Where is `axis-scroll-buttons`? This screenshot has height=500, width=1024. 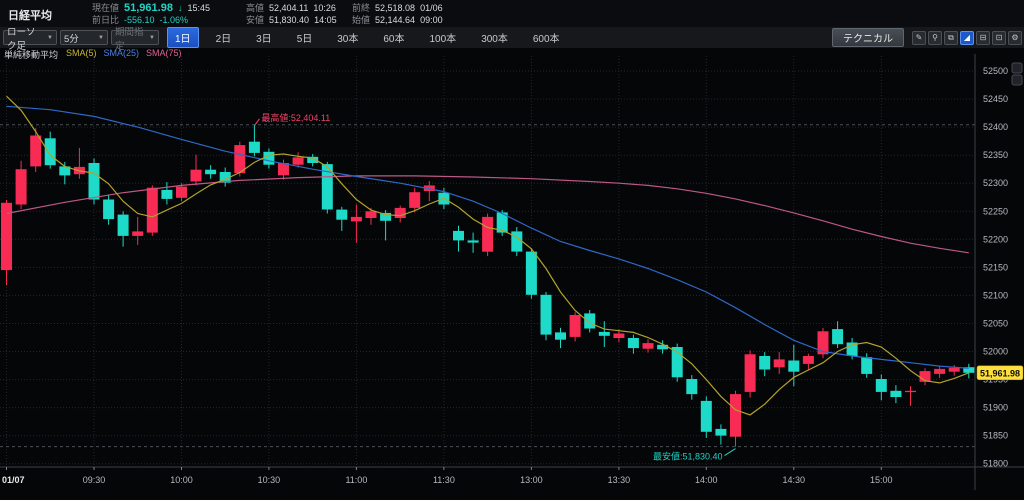
axis-scroll-buttons is located at coordinates (1017, 74).